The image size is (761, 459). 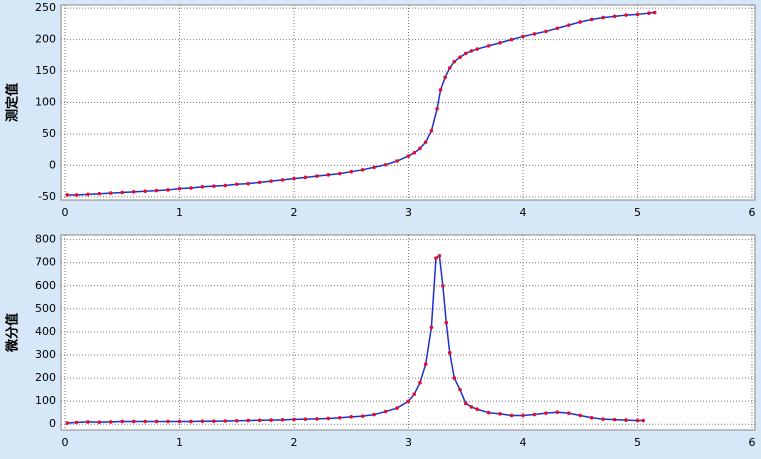 What do you see at coordinates (13, 333) in the screenshot?
I see `y-axis-label: 微分值` at bounding box center [13, 333].